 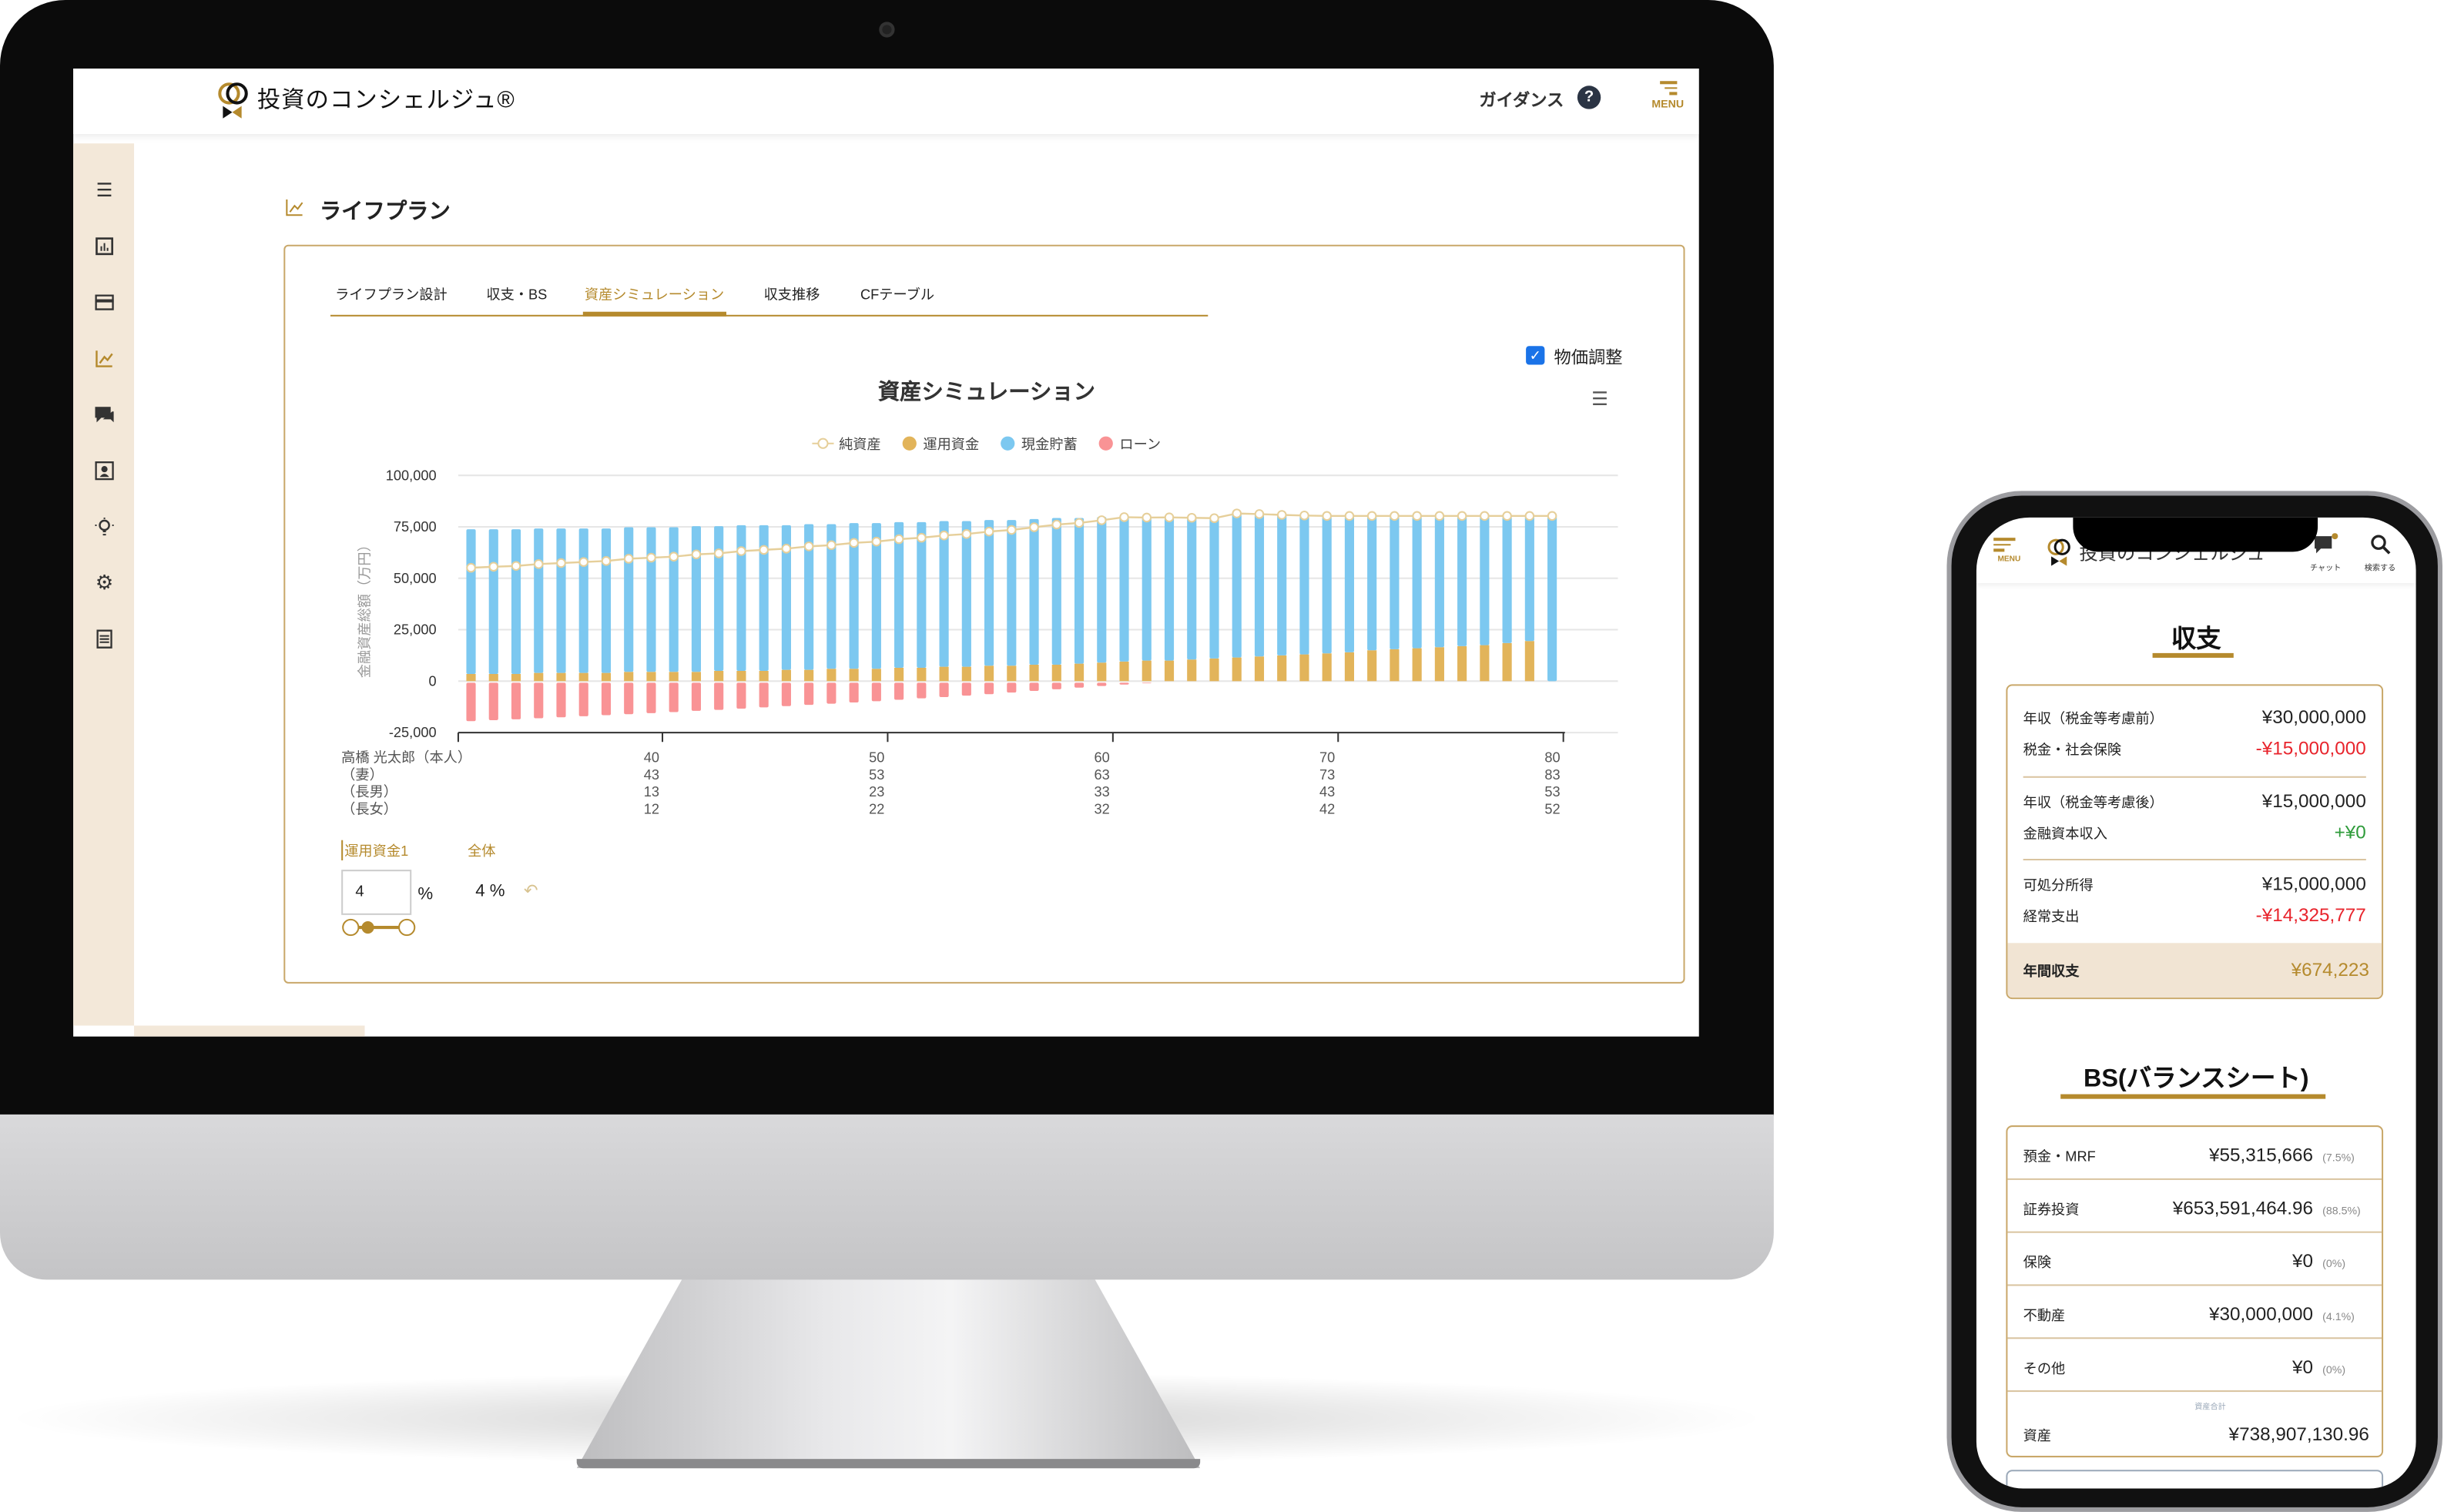 What do you see at coordinates (1102, 758) in the screenshot?
I see `age-value: 60` at bounding box center [1102, 758].